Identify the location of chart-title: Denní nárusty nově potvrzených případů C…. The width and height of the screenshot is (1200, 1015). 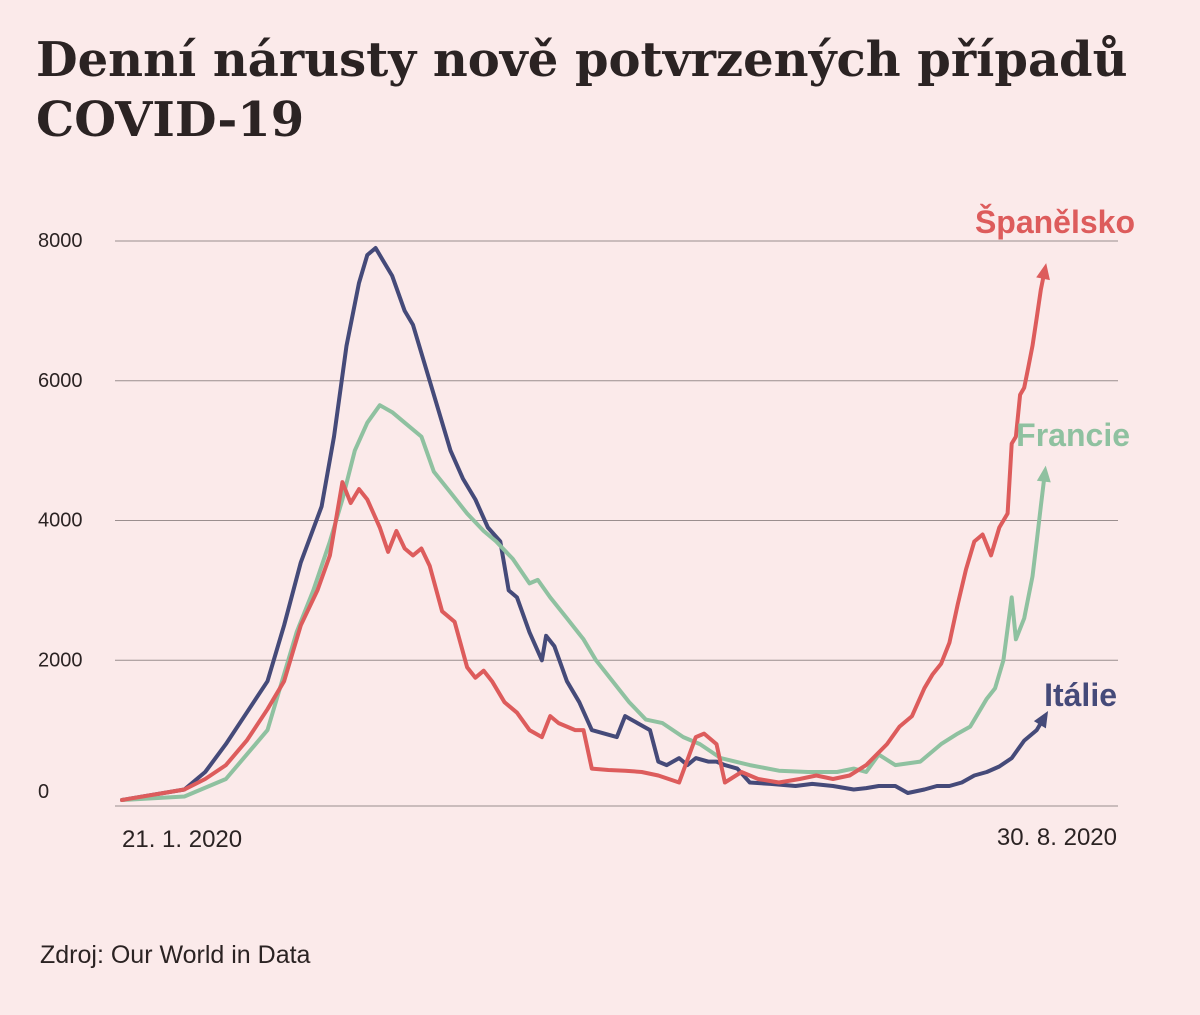
(582, 90).